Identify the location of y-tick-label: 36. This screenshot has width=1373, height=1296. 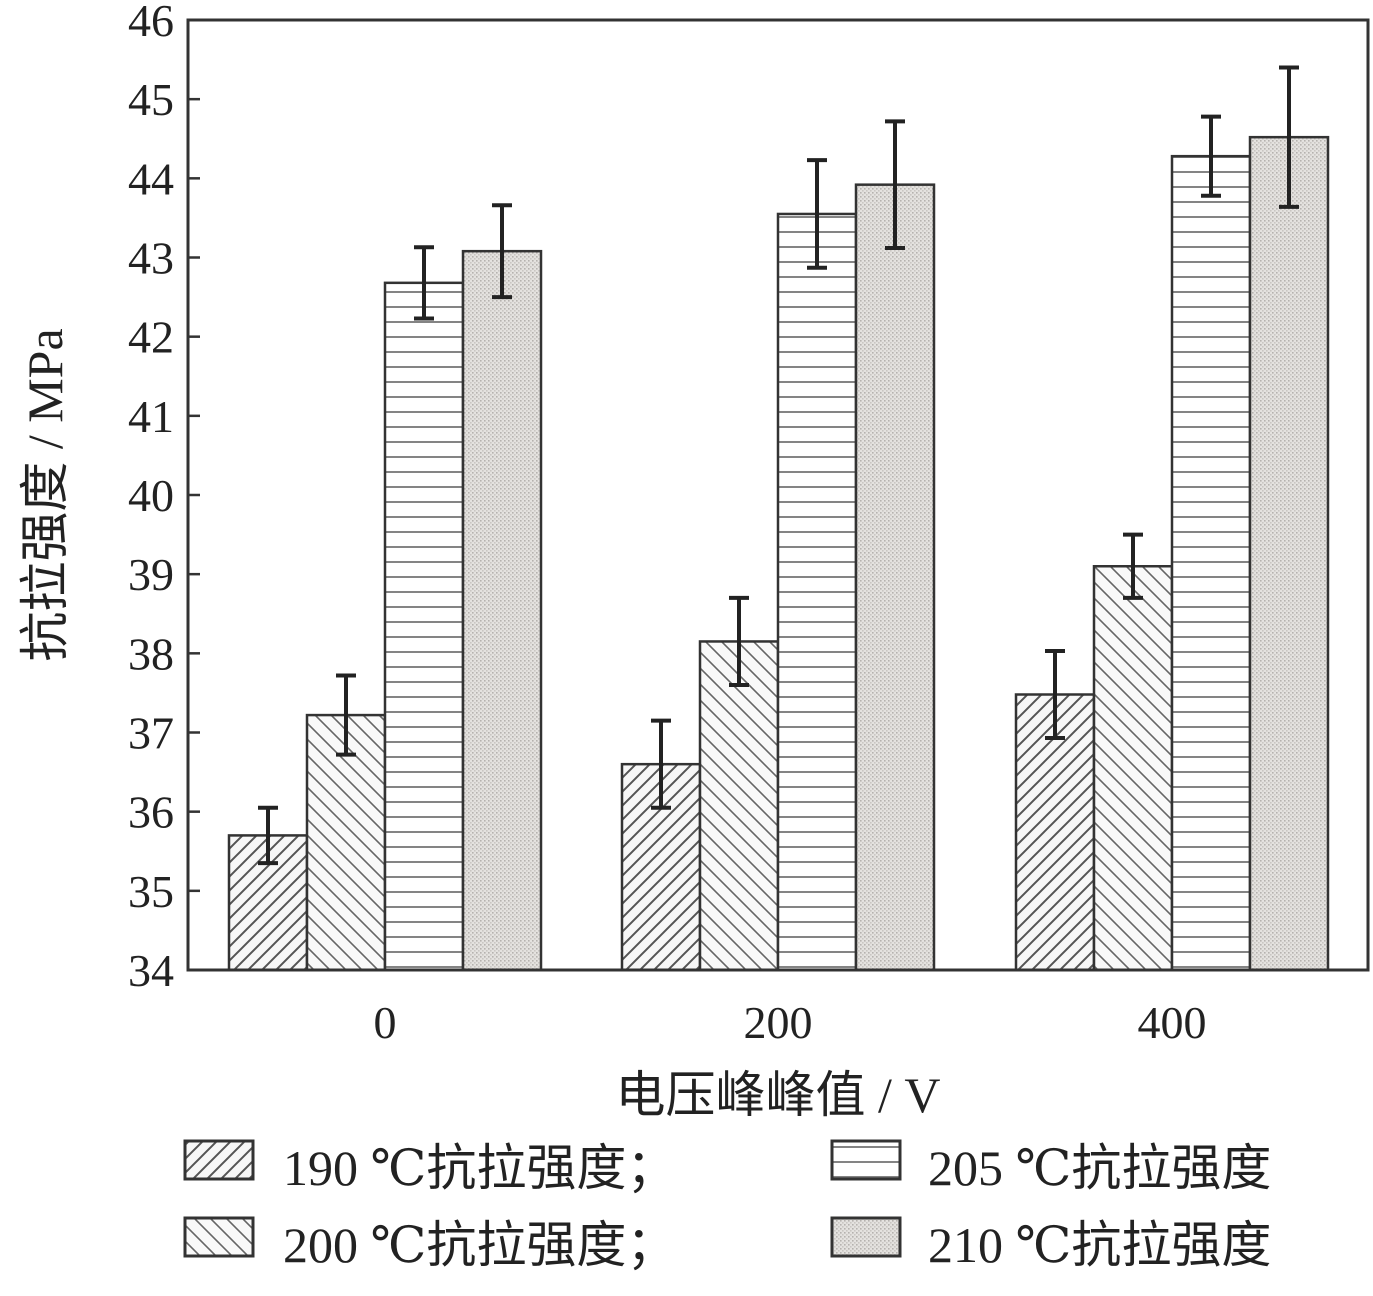
(151, 812).